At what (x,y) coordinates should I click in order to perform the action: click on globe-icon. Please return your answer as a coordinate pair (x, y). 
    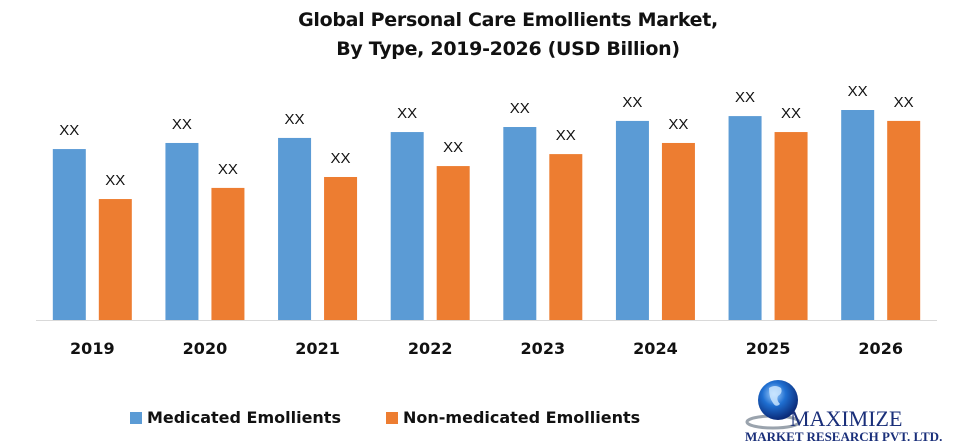
    Looking at the image, I should click on (773, 405).